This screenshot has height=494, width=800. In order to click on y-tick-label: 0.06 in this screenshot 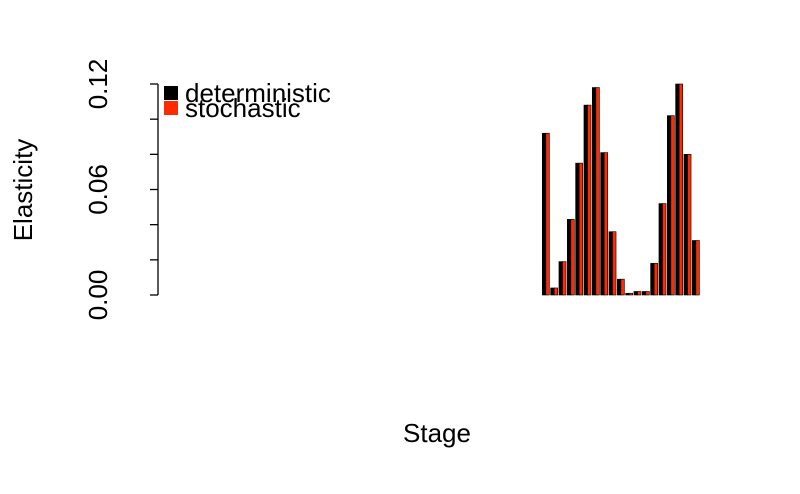, I will do `click(98, 189)`.